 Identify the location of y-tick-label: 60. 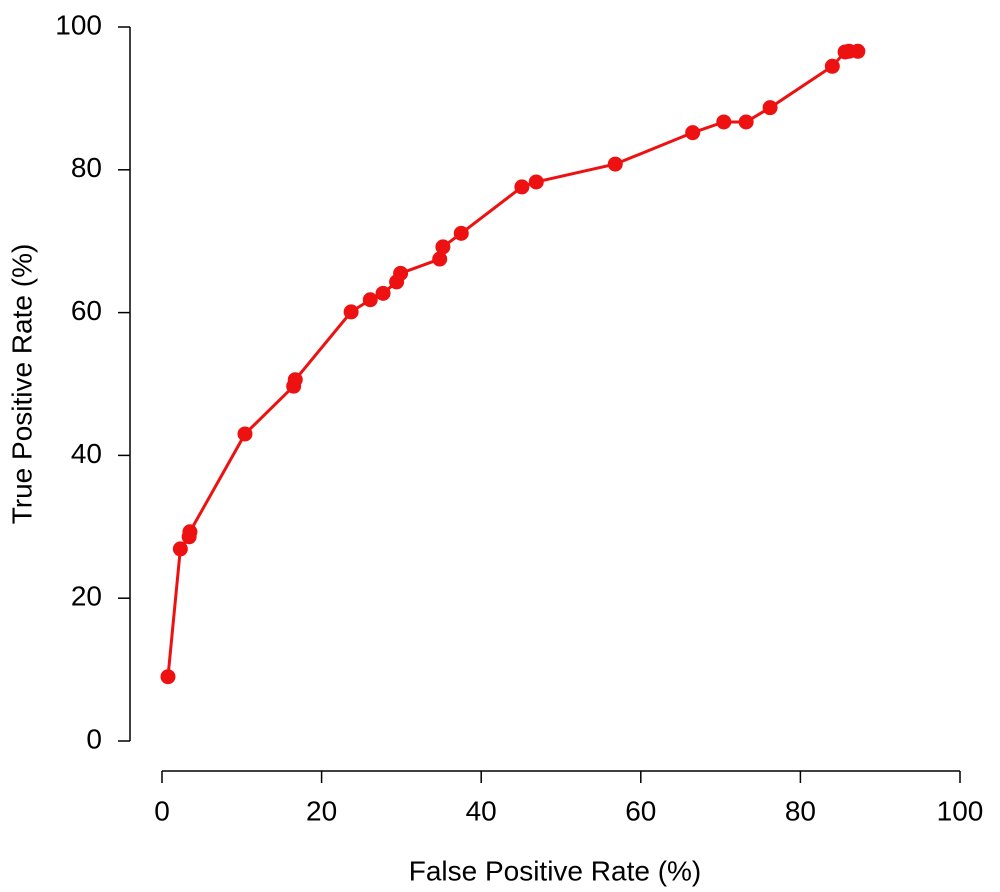
(86, 310).